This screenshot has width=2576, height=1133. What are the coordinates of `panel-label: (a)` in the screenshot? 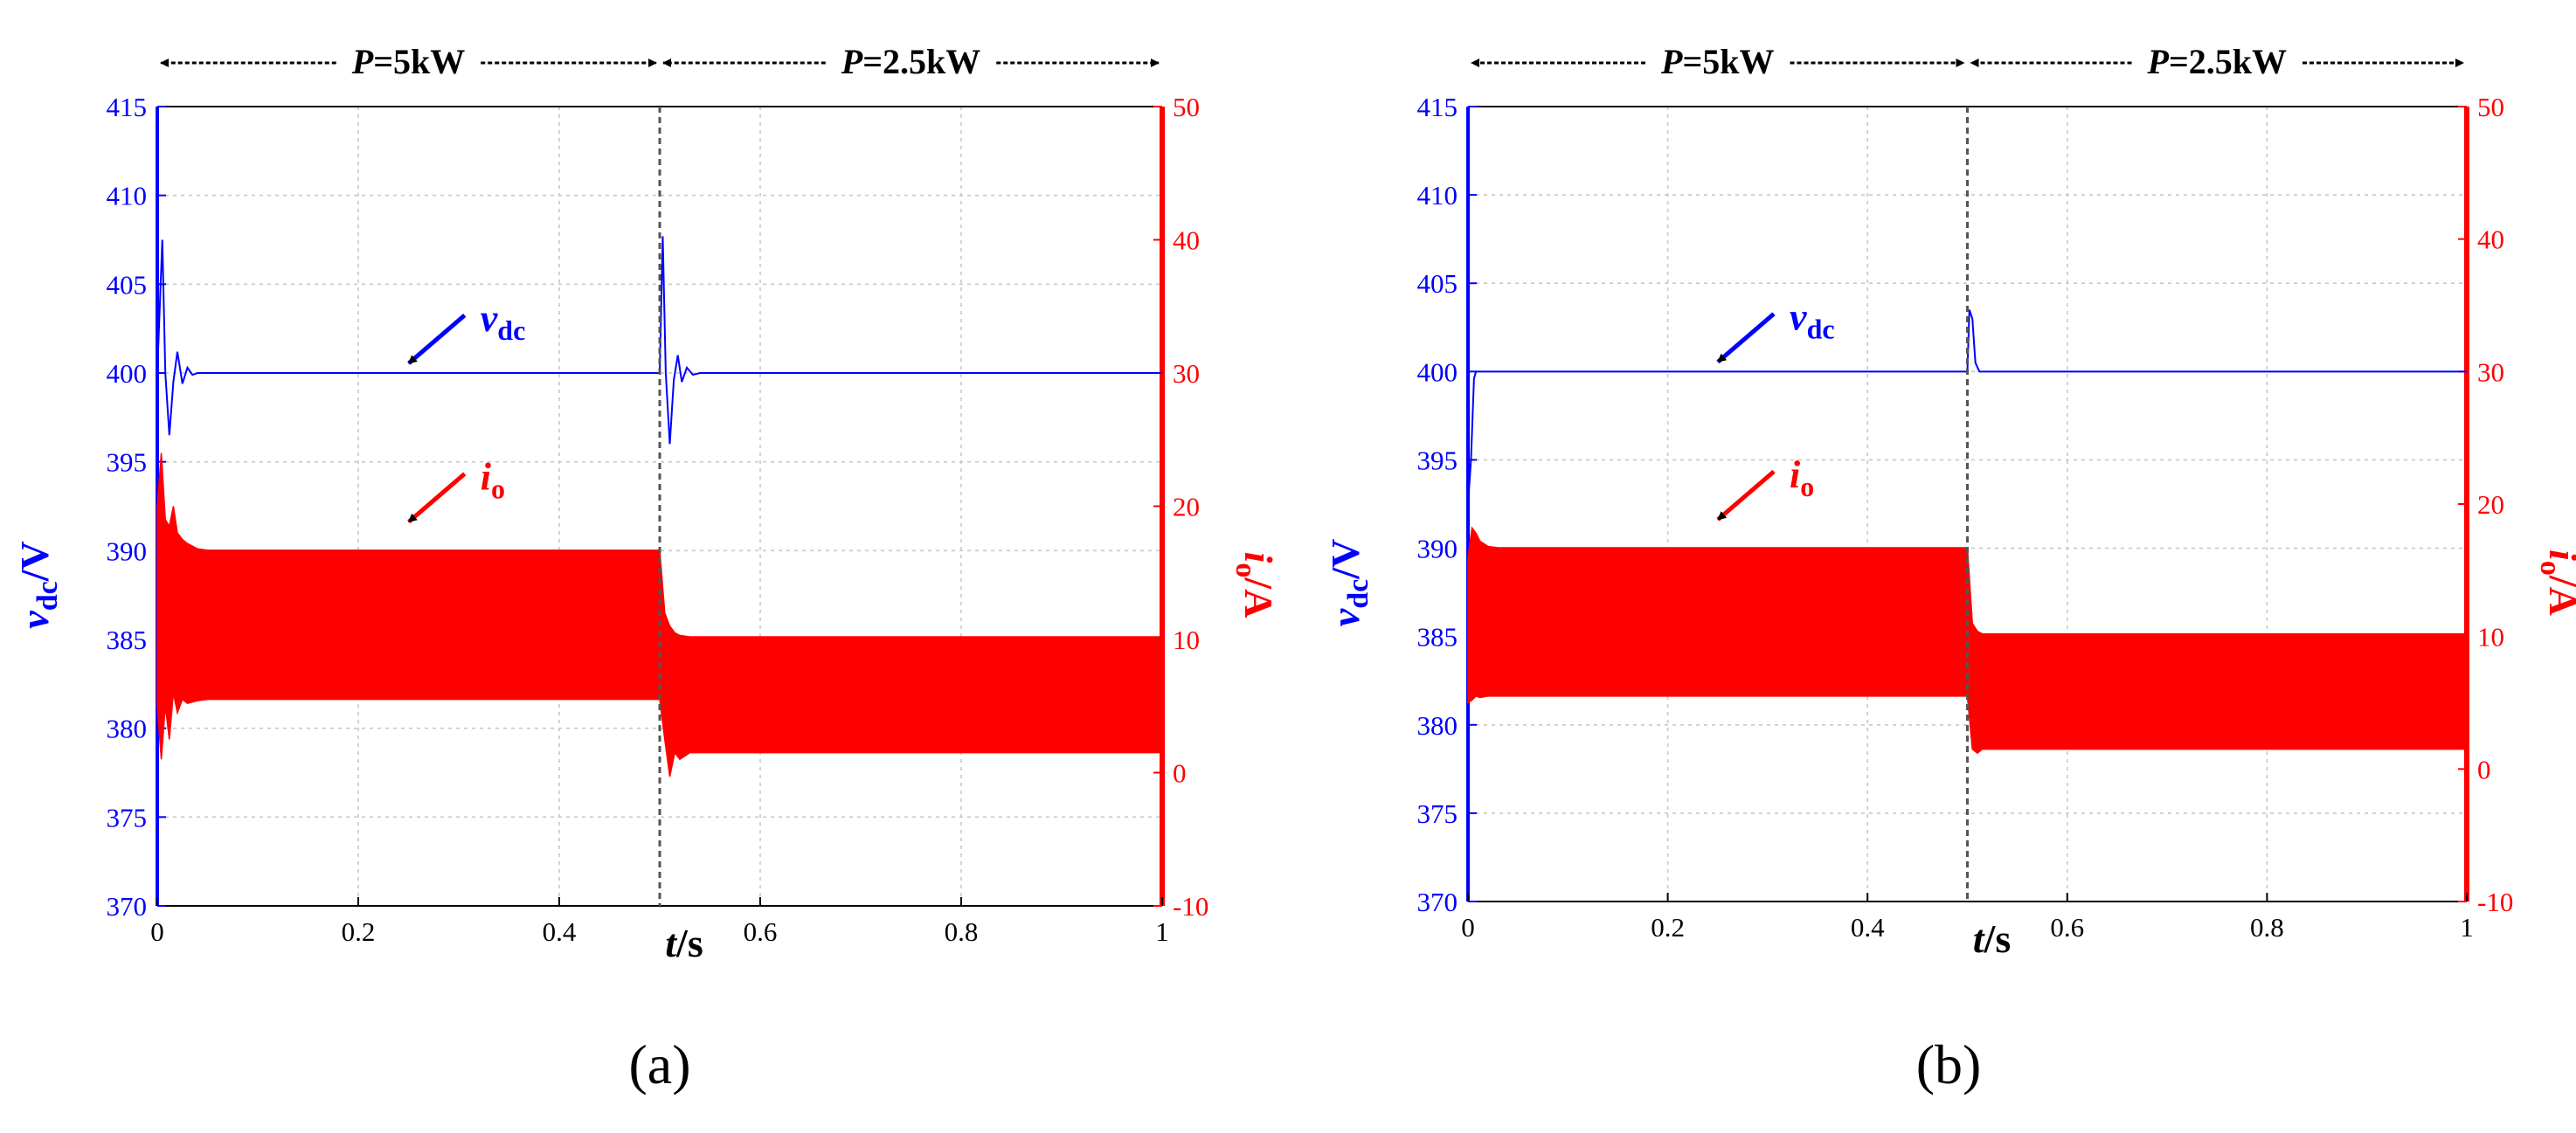 It's located at (659, 1064).